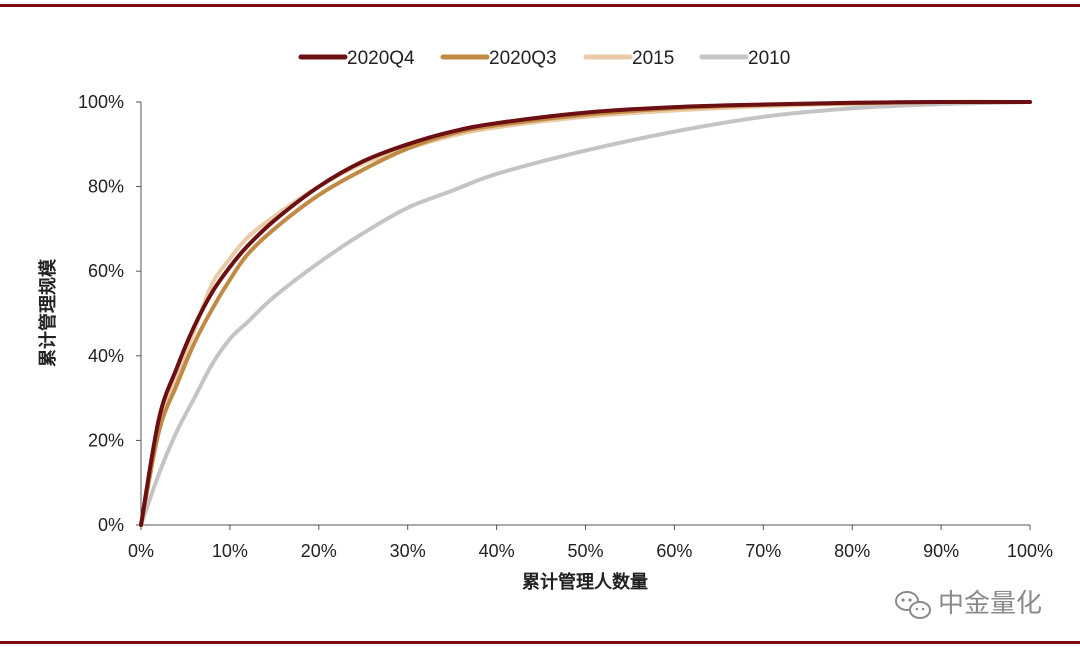  I want to click on watermark-text: 中金量化, so click(990, 604).